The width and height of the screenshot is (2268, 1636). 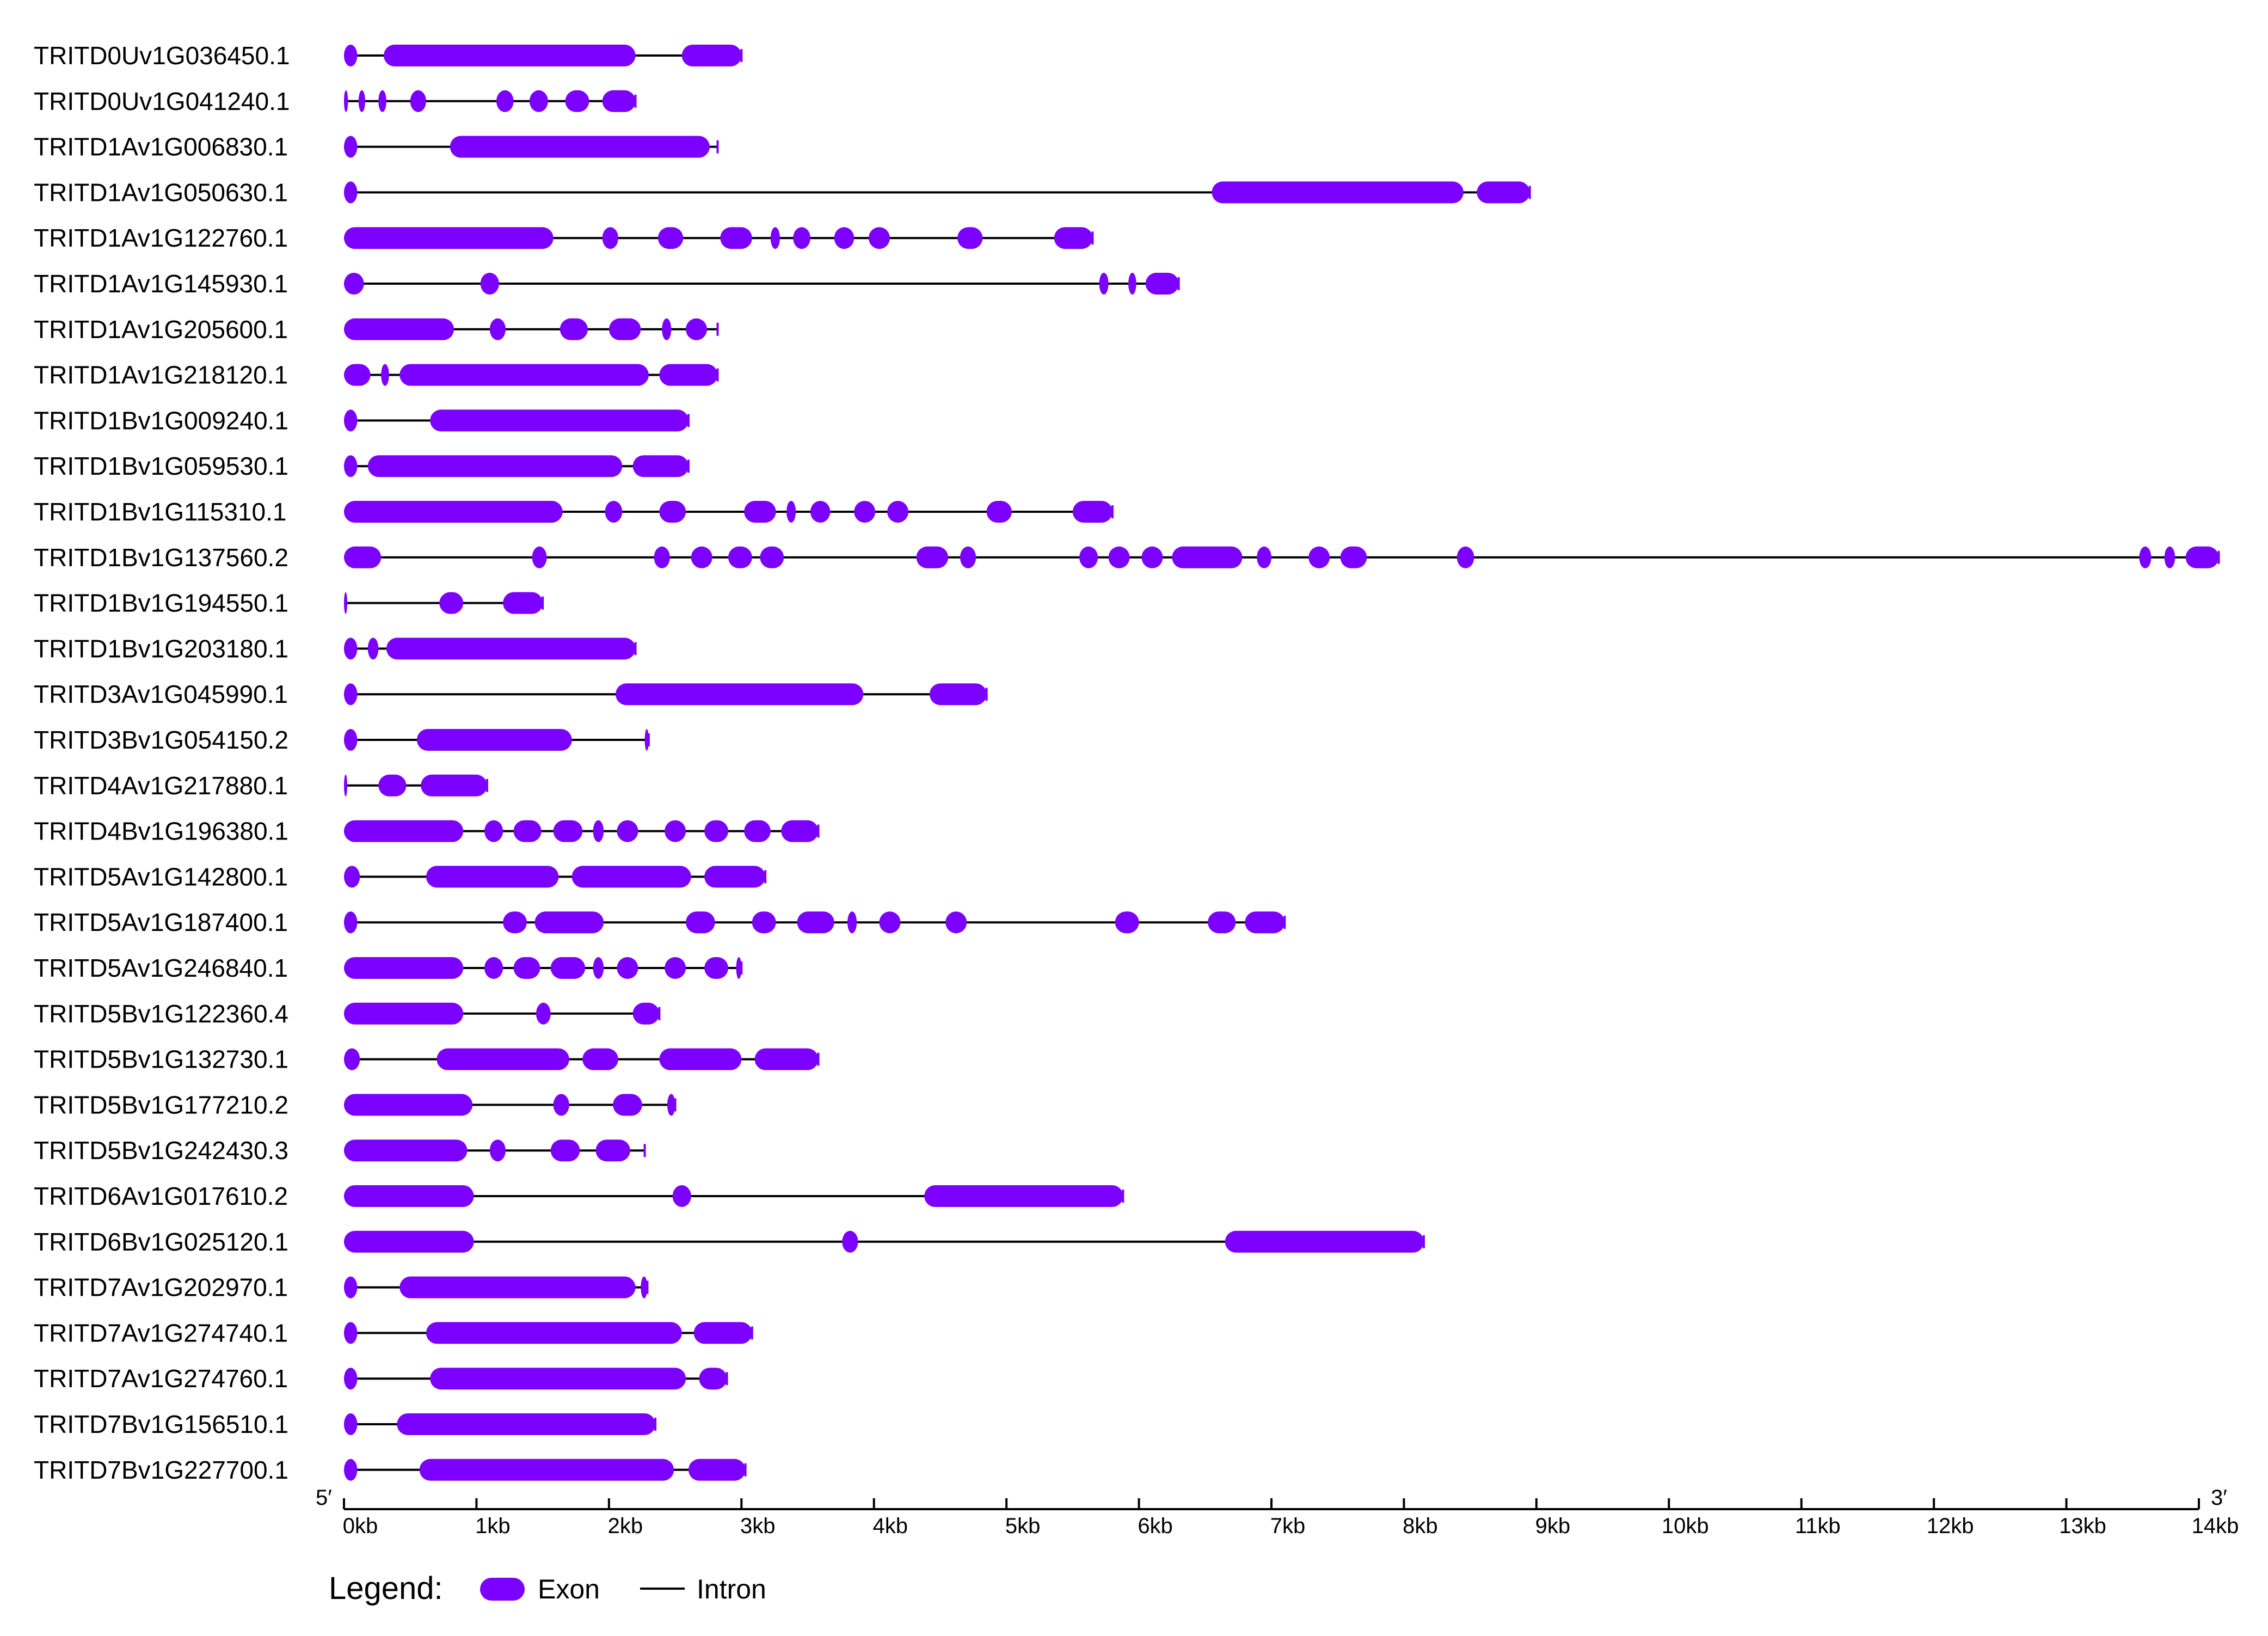 What do you see at coordinates (427, 1059) in the screenshot?
I see `gene-row: TRITD5Bv1G132730.1` at bounding box center [427, 1059].